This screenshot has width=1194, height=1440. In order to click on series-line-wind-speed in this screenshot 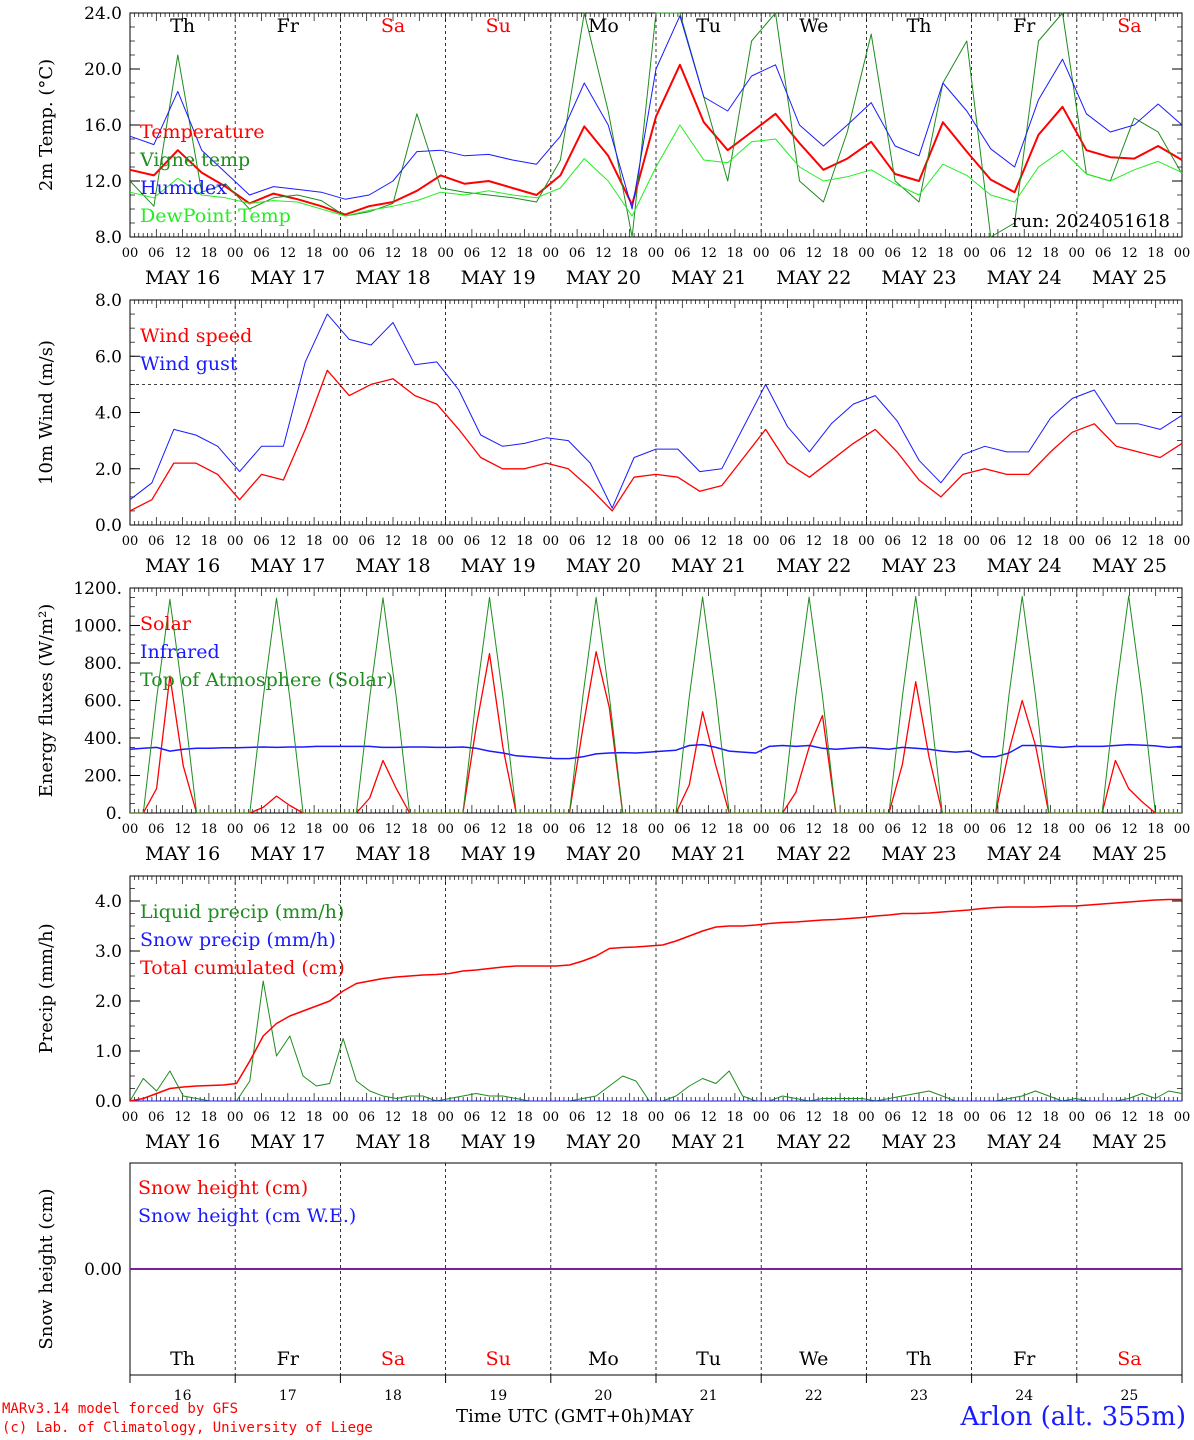, I will do `click(656, 440)`.